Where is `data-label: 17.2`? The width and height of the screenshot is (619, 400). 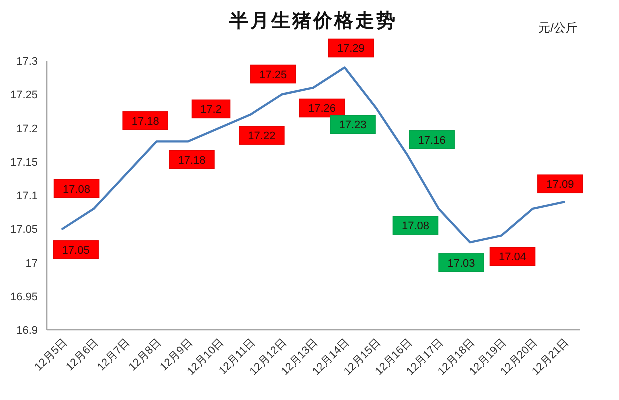
data-label: 17.2 is located at coordinates (211, 110).